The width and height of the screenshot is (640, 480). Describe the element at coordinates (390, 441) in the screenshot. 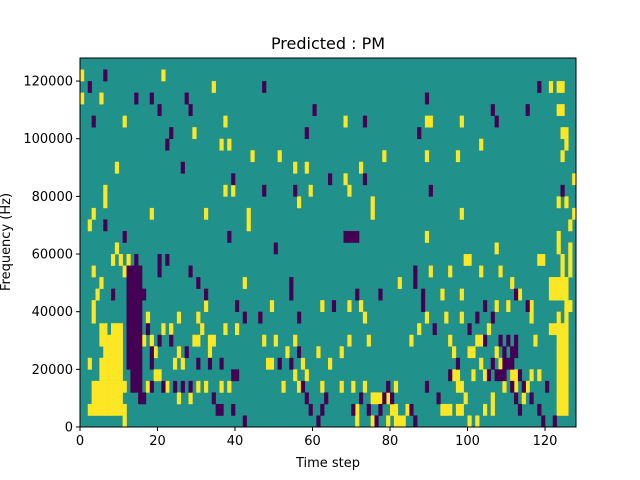

I see `x-tick-label: 80` at that location.